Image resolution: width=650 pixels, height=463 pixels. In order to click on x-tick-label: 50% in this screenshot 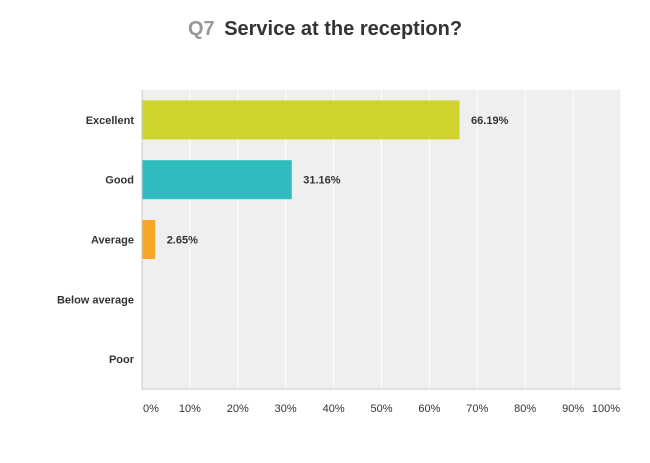, I will do `click(381, 409)`.